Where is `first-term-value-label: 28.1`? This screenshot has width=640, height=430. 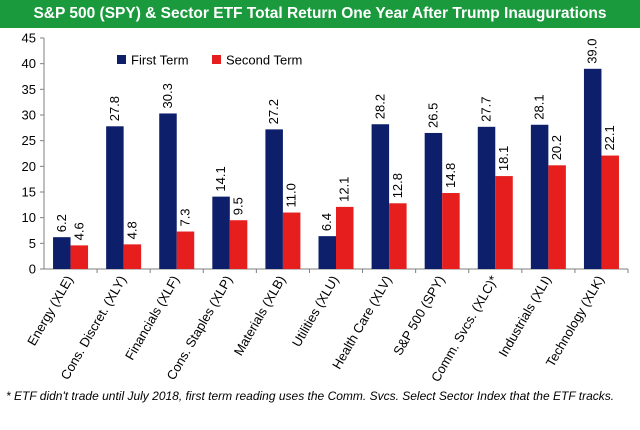 first-term-value-label: 28.1 is located at coordinates (539, 106).